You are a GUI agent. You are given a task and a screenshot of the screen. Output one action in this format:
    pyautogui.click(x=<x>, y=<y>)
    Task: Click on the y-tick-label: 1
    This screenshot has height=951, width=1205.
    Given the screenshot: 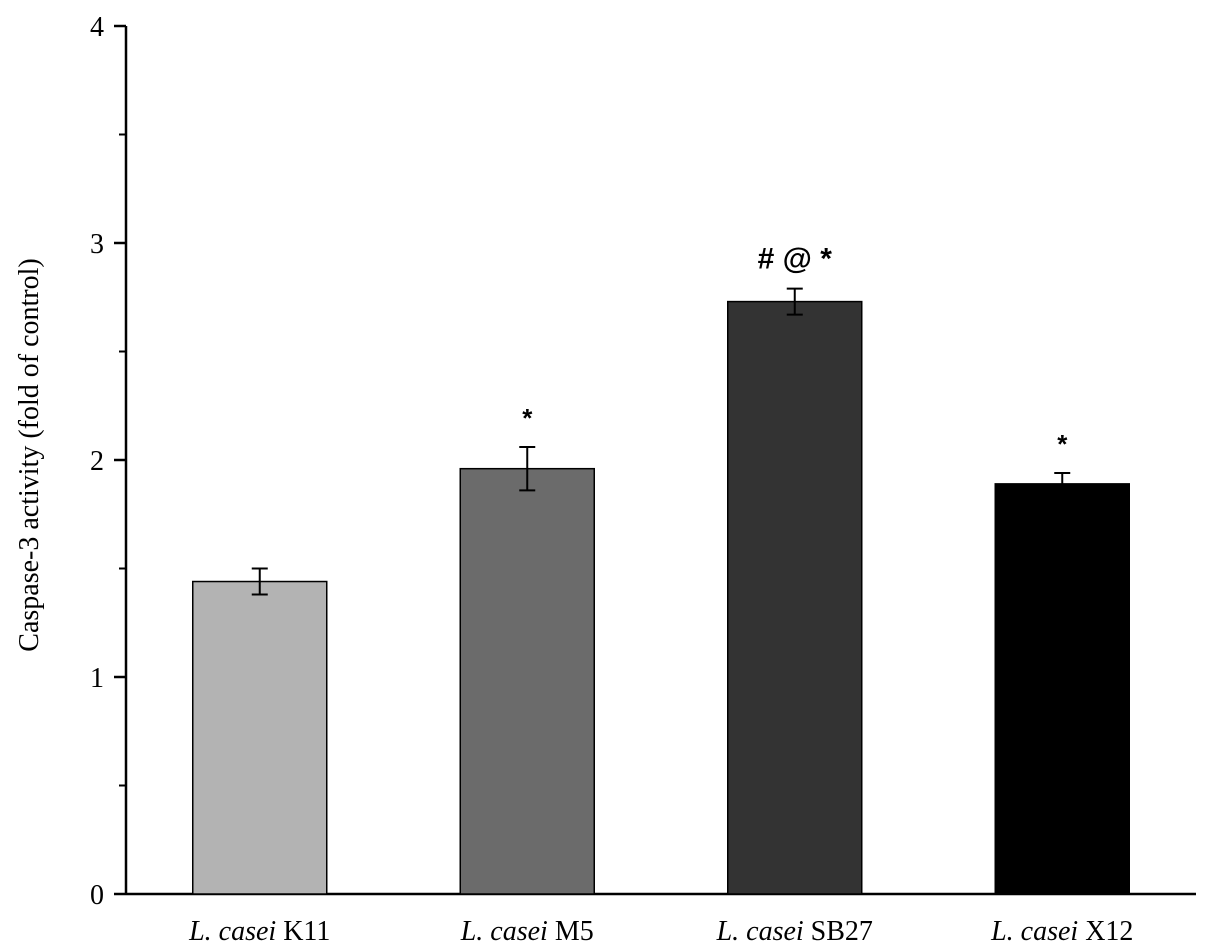 What is the action you would take?
    pyautogui.click(x=97, y=678)
    